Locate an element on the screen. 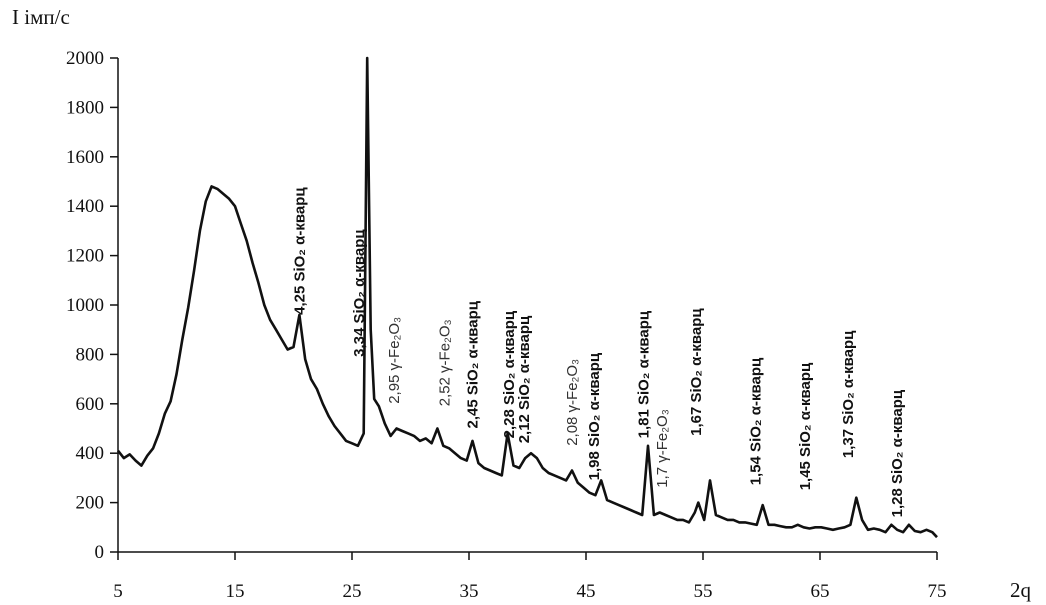  x-tick-label: 45 is located at coordinates (586, 591).